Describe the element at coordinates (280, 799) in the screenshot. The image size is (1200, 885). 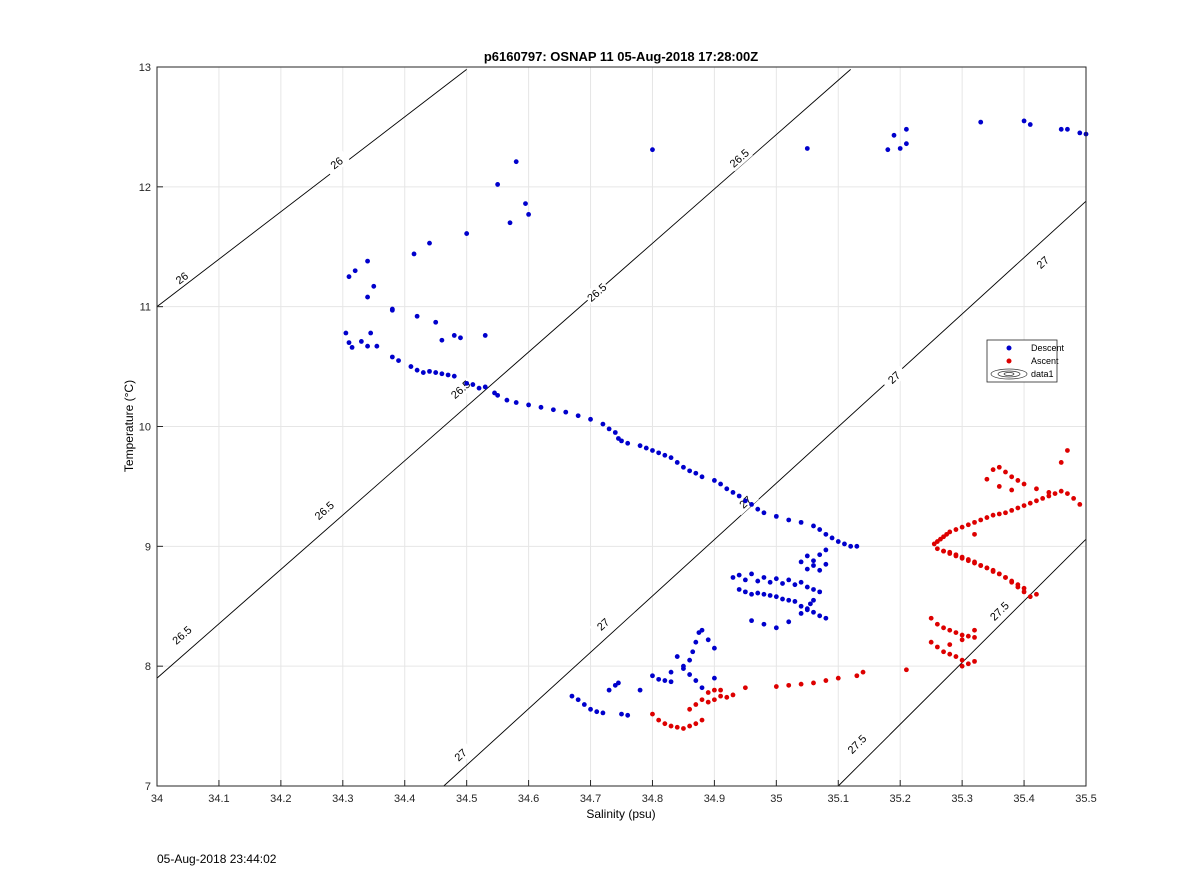
I see `x-tick-label: 34.2` at that location.